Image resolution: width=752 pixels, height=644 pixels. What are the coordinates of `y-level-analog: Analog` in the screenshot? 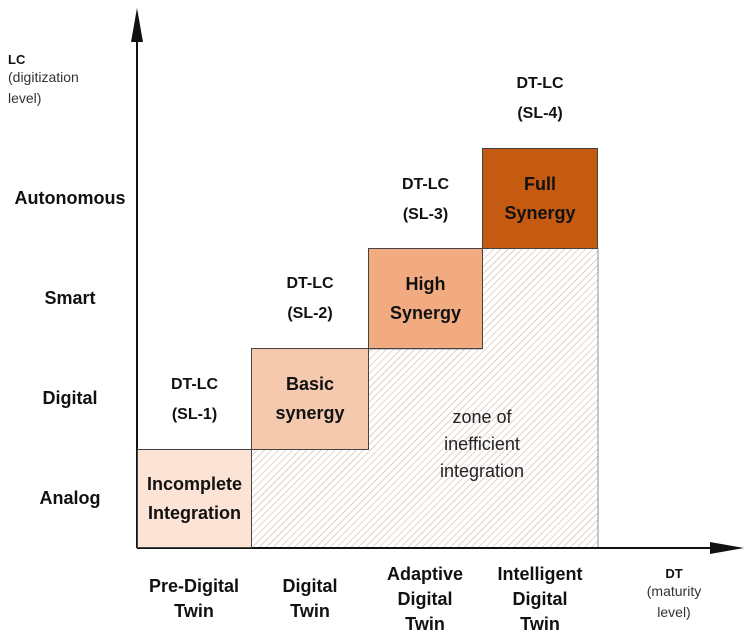 It's located at (70, 498).